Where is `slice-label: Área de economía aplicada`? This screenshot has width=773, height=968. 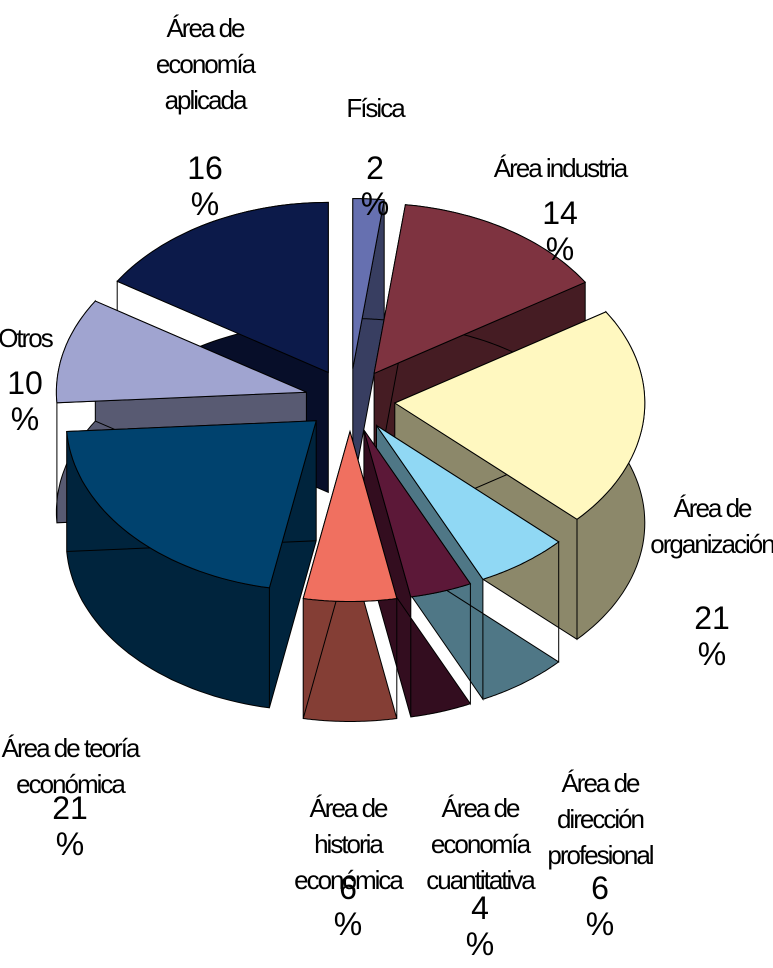 slice-label: Área de economía aplicada is located at coordinates (205, 64).